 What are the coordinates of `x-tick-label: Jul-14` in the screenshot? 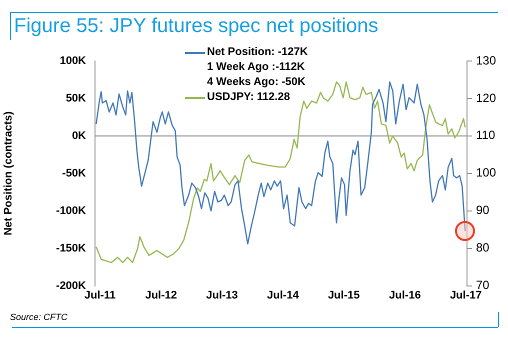 It's located at (283, 295).